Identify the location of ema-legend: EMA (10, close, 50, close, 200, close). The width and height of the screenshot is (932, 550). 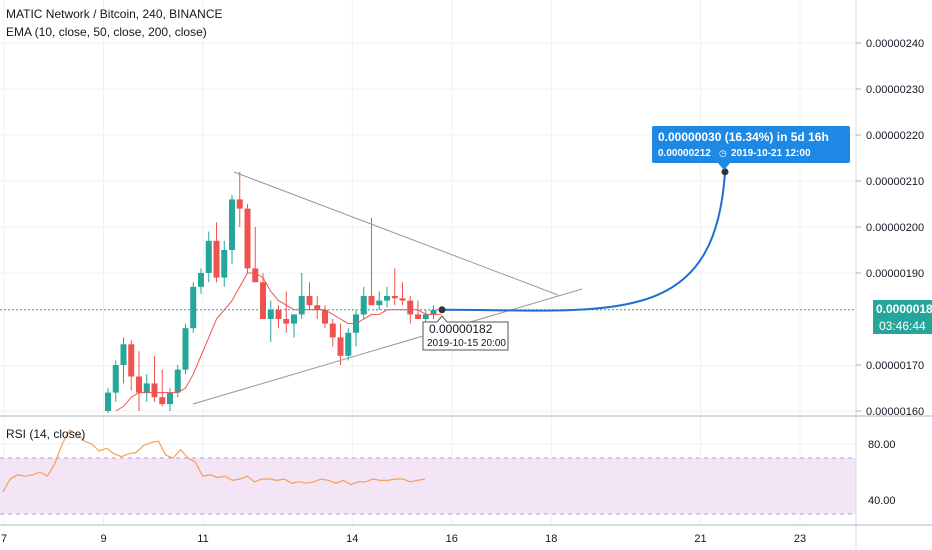
(106, 32).